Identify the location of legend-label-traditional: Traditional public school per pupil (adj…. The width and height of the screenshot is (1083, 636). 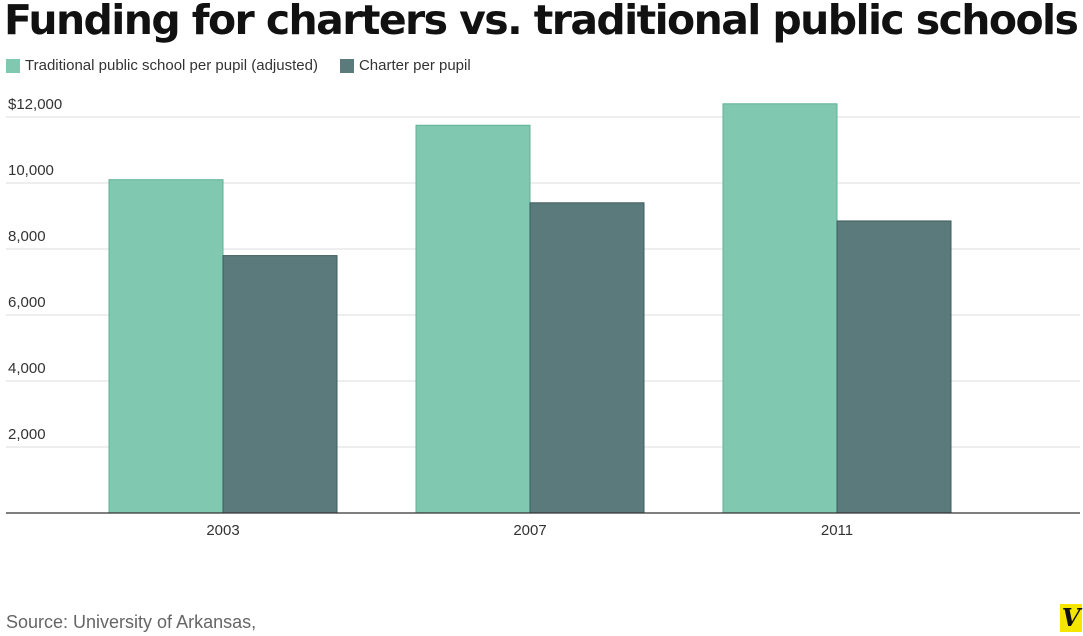
(171, 65).